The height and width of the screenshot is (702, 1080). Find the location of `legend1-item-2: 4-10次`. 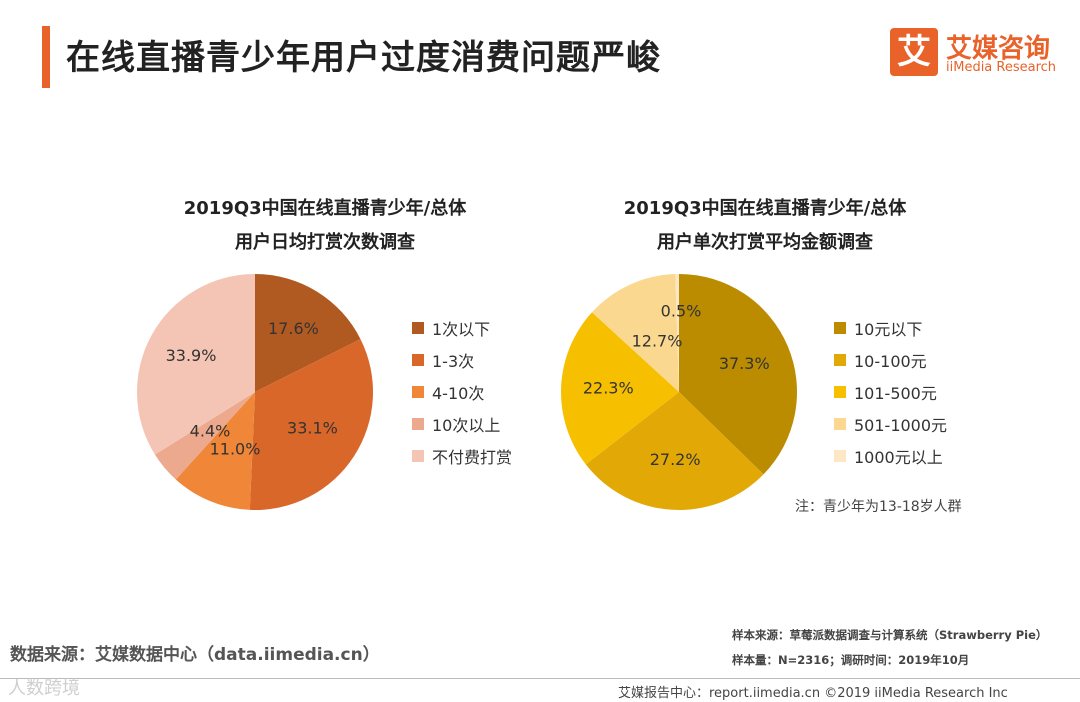

legend1-item-2: 4-10次 is located at coordinates (462, 392).